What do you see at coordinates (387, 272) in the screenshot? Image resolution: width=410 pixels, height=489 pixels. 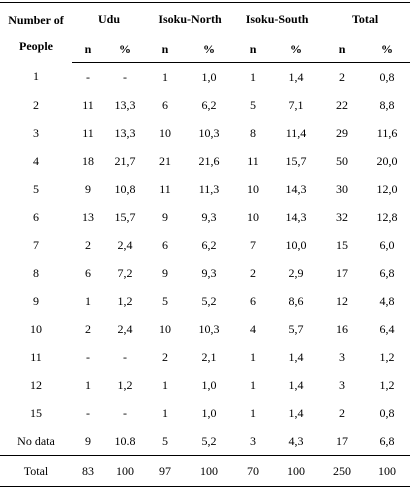 I see `table-cell: 6,8` at bounding box center [387, 272].